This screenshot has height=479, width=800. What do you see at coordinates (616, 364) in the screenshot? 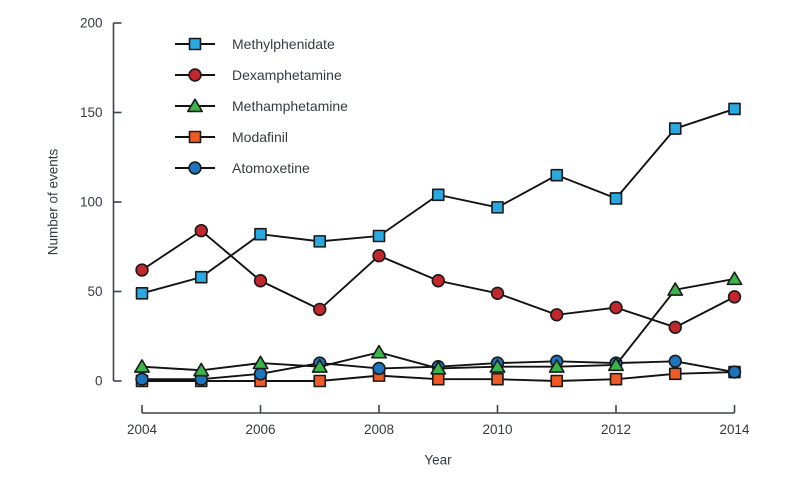
I see `marker-methamphetamine-2012` at bounding box center [616, 364].